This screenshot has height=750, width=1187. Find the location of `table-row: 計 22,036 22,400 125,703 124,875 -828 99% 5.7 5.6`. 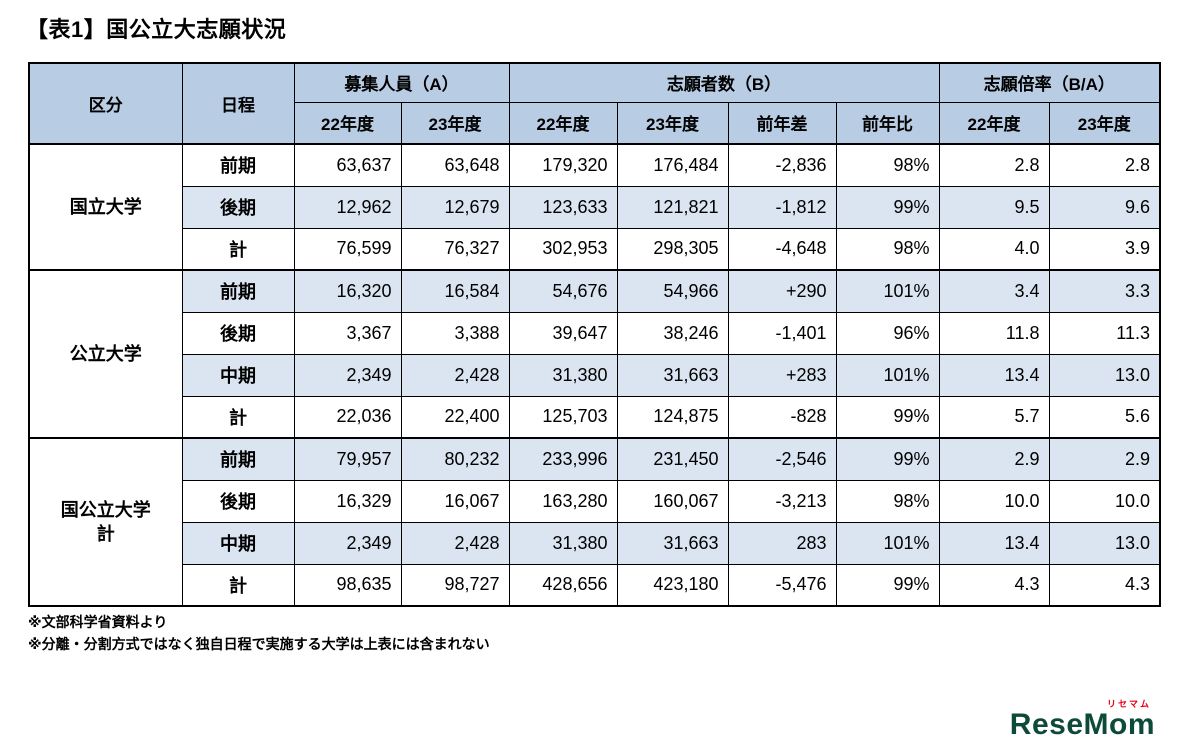

table-row: 計 22,036 22,400 125,703 124,875 -828 99% 5.7 5.6 is located at coordinates (595, 417).